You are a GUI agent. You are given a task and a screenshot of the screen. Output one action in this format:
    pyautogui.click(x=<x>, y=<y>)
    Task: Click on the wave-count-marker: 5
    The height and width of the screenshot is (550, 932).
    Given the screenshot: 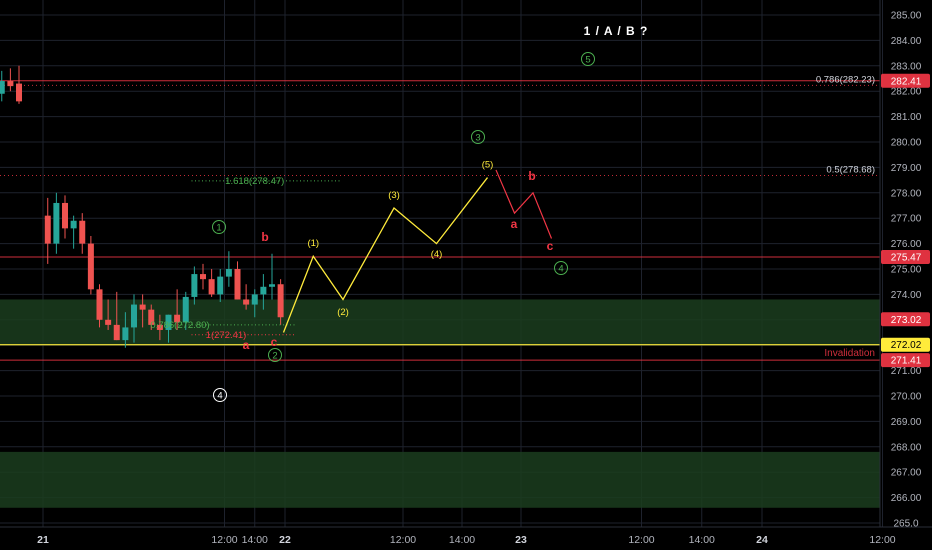 What is the action you would take?
    pyautogui.click(x=588, y=59)
    